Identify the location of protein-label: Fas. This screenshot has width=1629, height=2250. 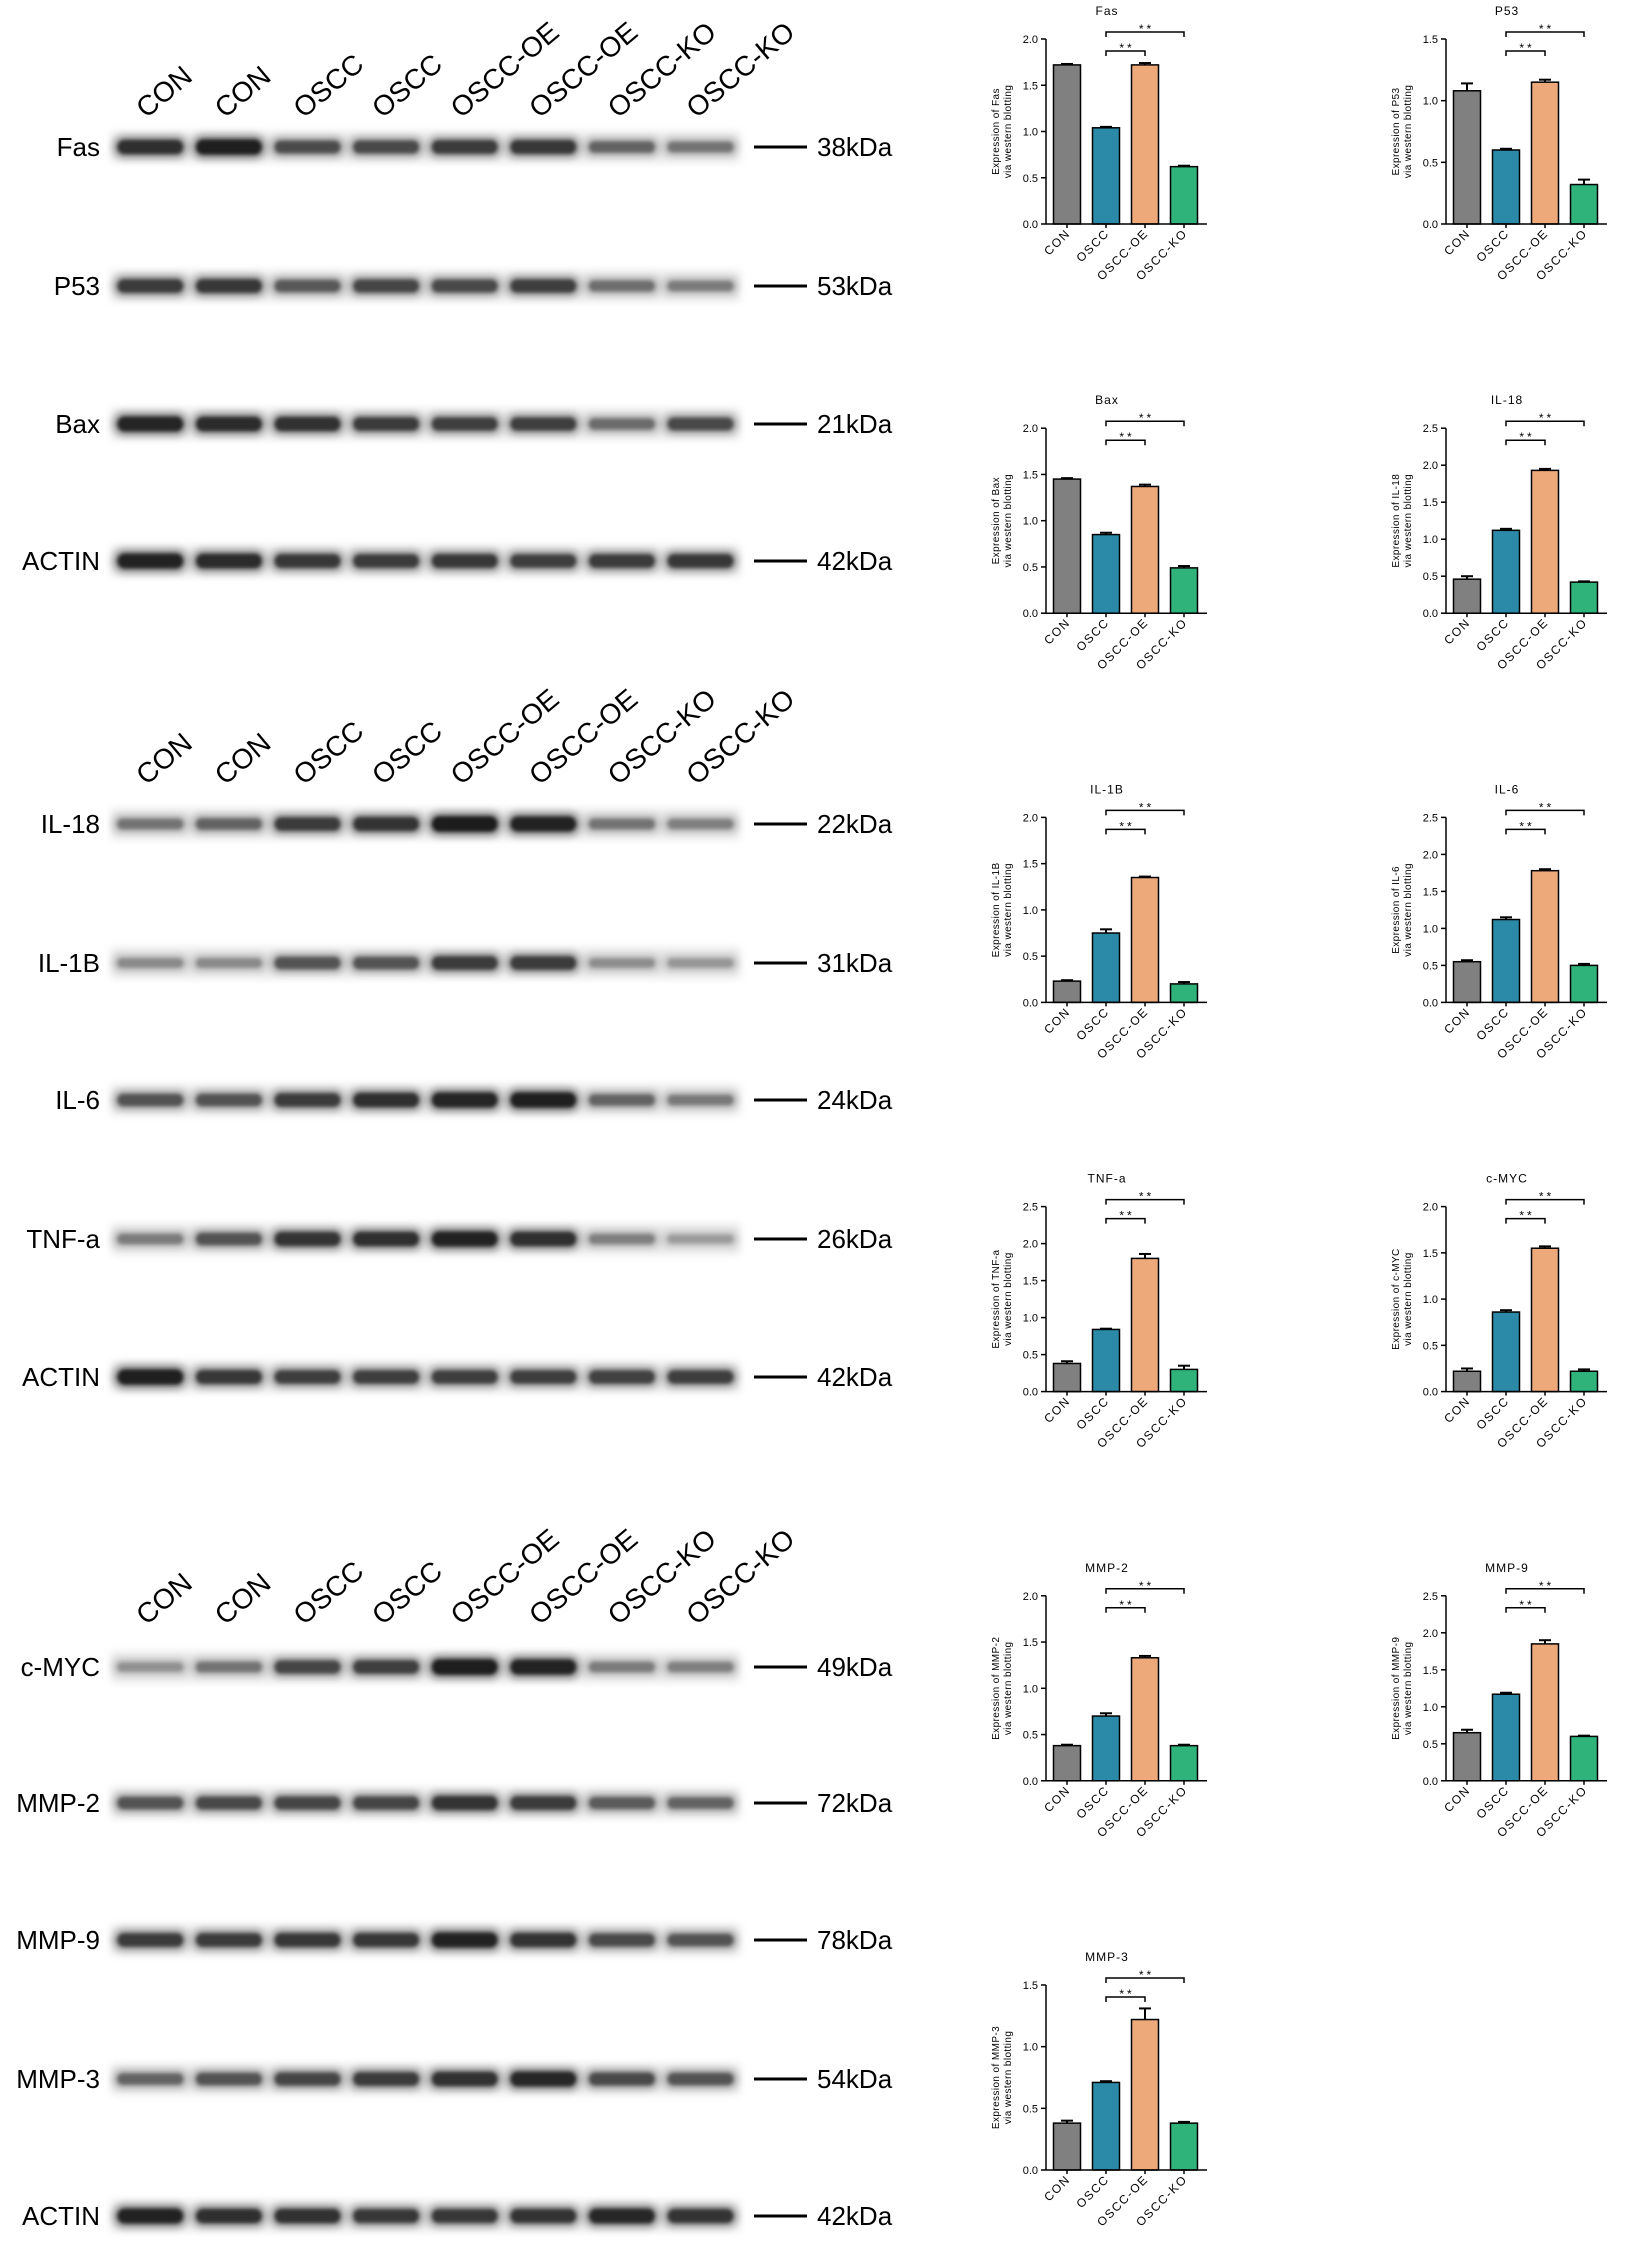
(78, 147).